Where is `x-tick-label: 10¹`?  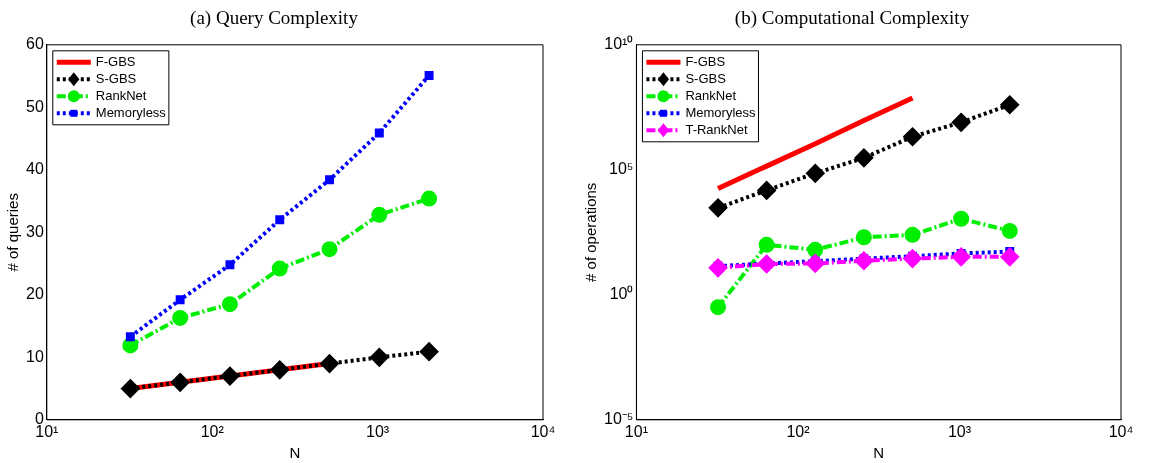 x-tick-label: 10¹ is located at coordinates (636, 431).